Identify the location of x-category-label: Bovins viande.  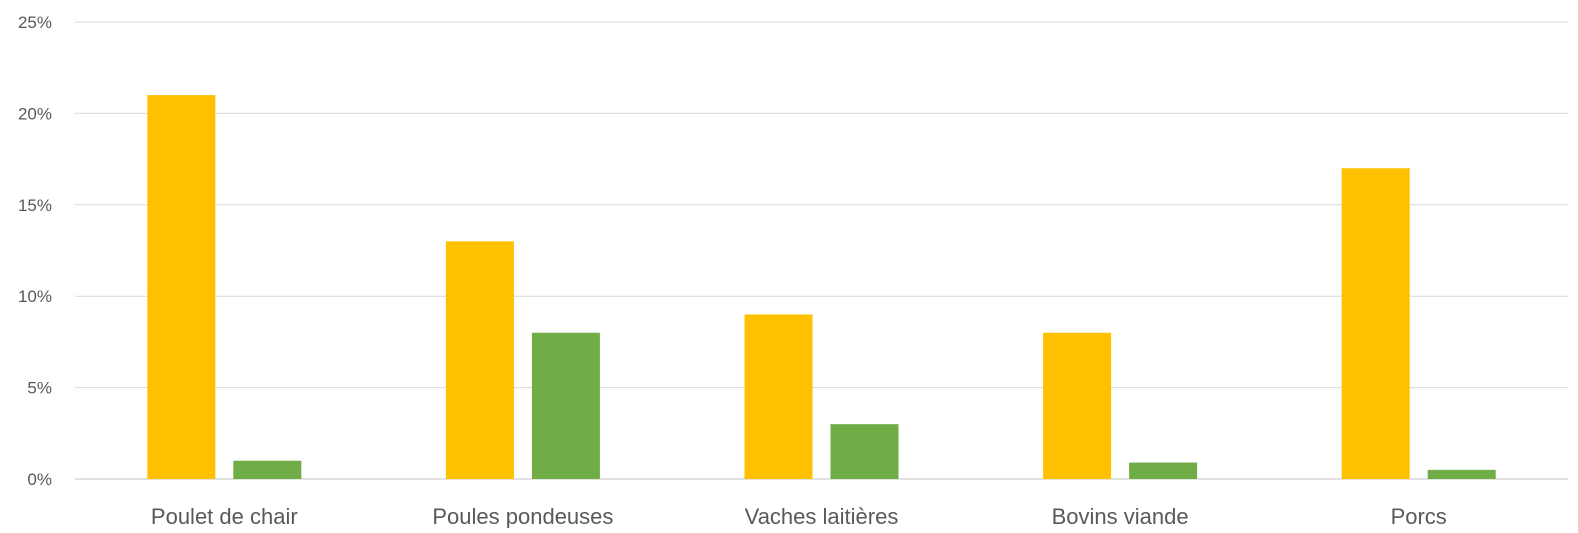
(1120, 516).